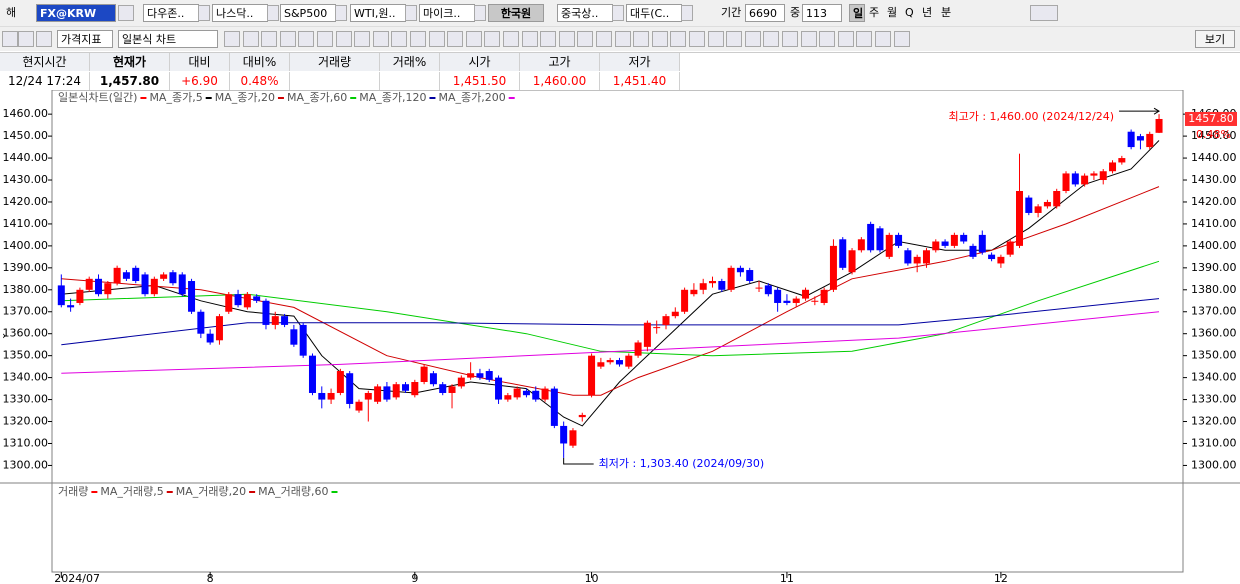 The width and height of the screenshot is (1240, 584). What do you see at coordinates (610, 308) in the screenshot?
I see `ma-line` at bounding box center [610, 308].